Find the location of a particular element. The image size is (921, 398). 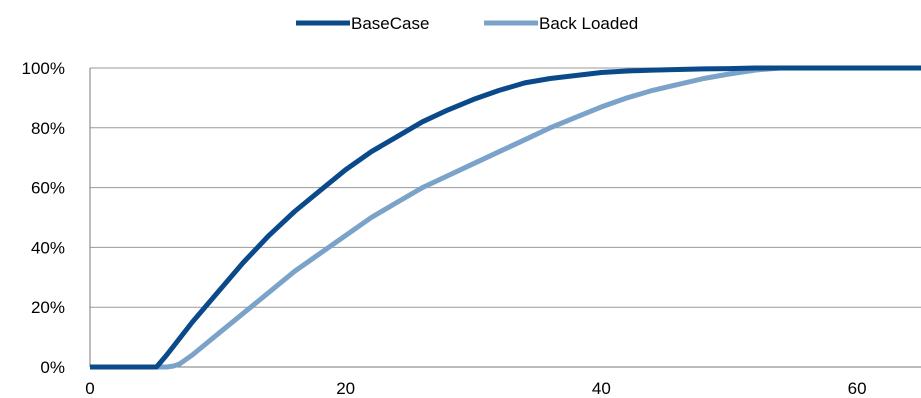

legend-label-basecase: BaseCase is located at coordinates (390, 23).